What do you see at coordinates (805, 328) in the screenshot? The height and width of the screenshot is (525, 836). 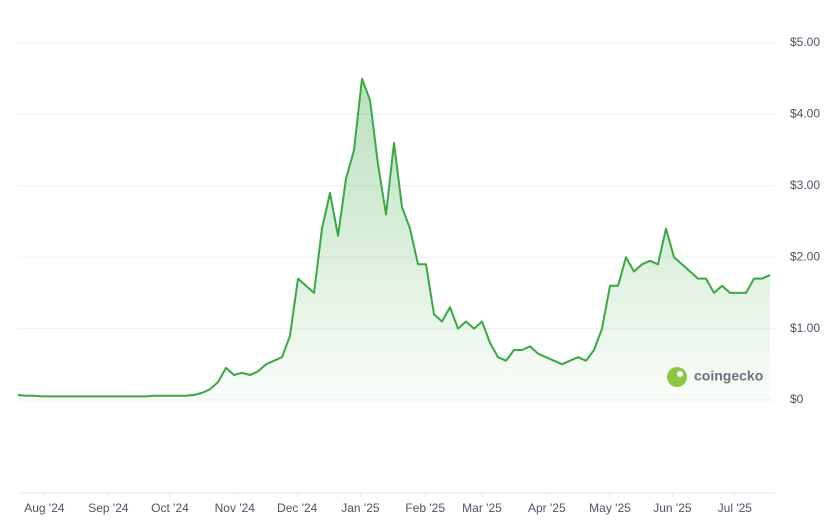 I see `y-tick-label: $1.00` at bounding box center [805, 328].